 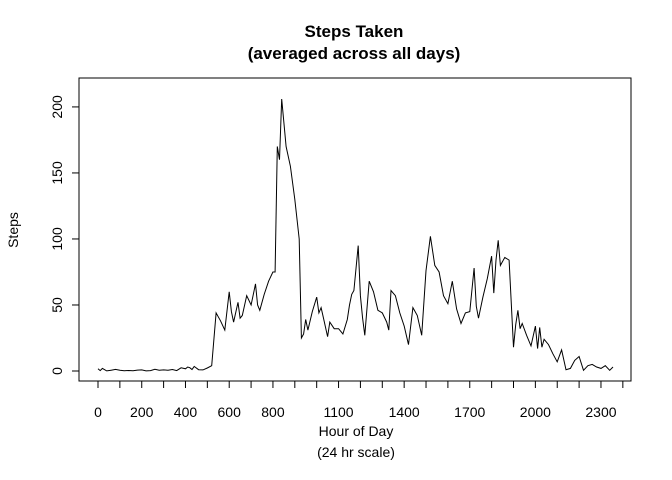 I want to click on x-tick-label: 0, so click(x=98, y=412).